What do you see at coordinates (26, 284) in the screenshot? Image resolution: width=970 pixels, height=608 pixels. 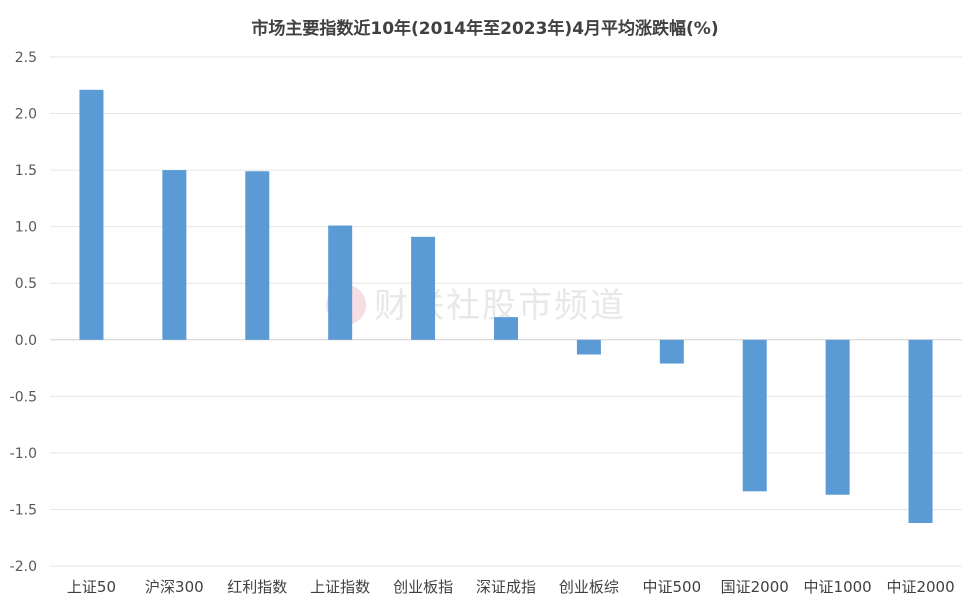 I see `y-tick-label: 0.5` at bounding box center [26, 284].